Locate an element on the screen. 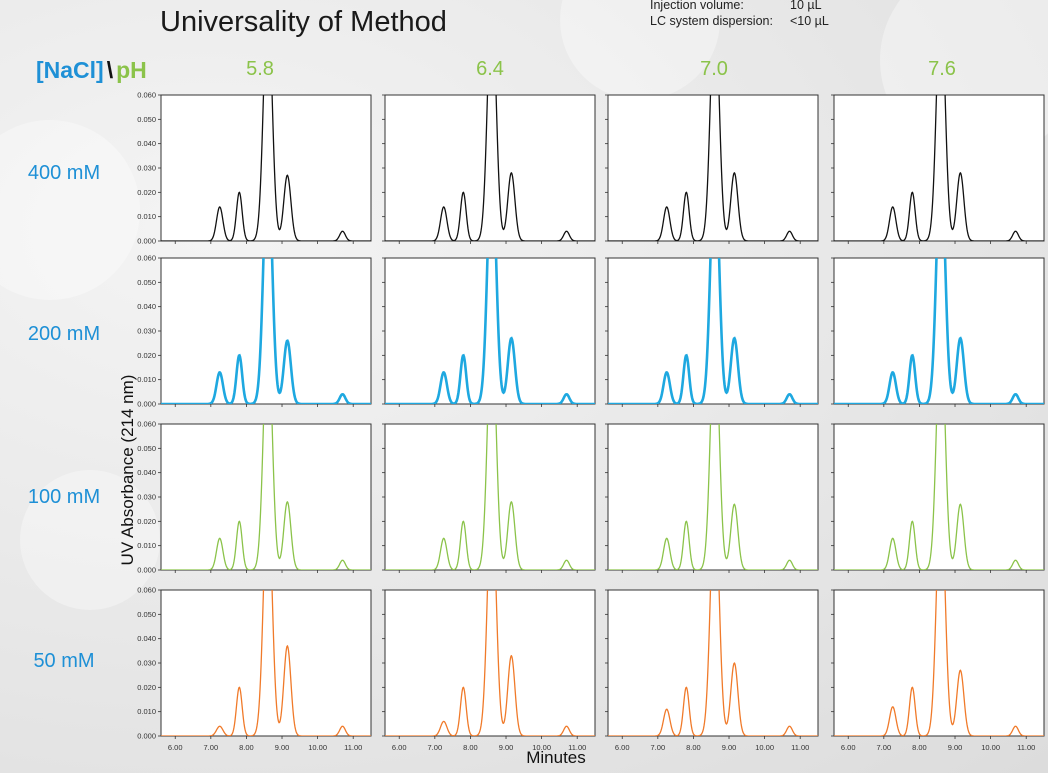 The width and height of the screenshot is (1048, 773). info-value: 10 µL is located at coordinates (806, 6).